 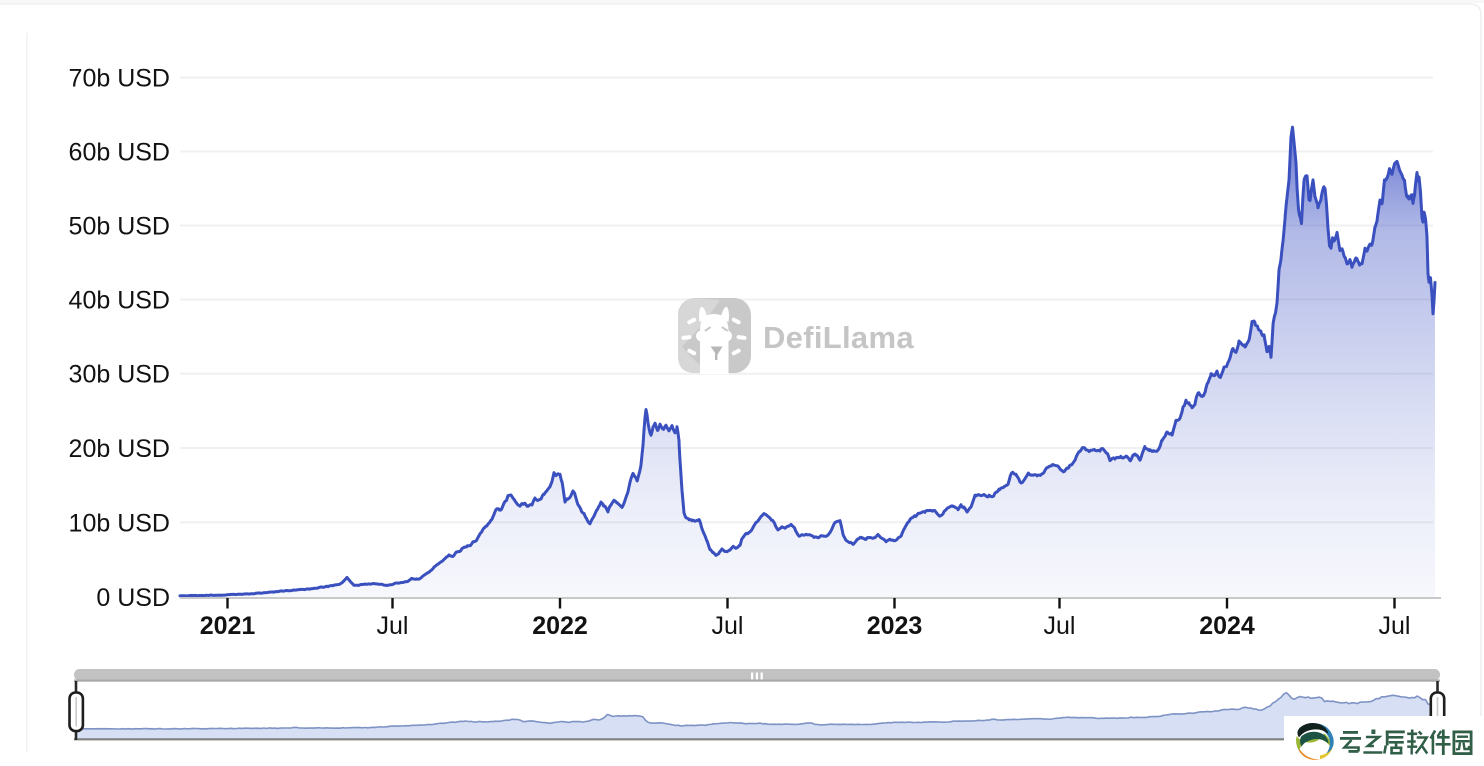 What do you see at coordinates (119, 227) in the screenshot?
I see `svg-text: 50b USD` at bounding box center [119, 227].